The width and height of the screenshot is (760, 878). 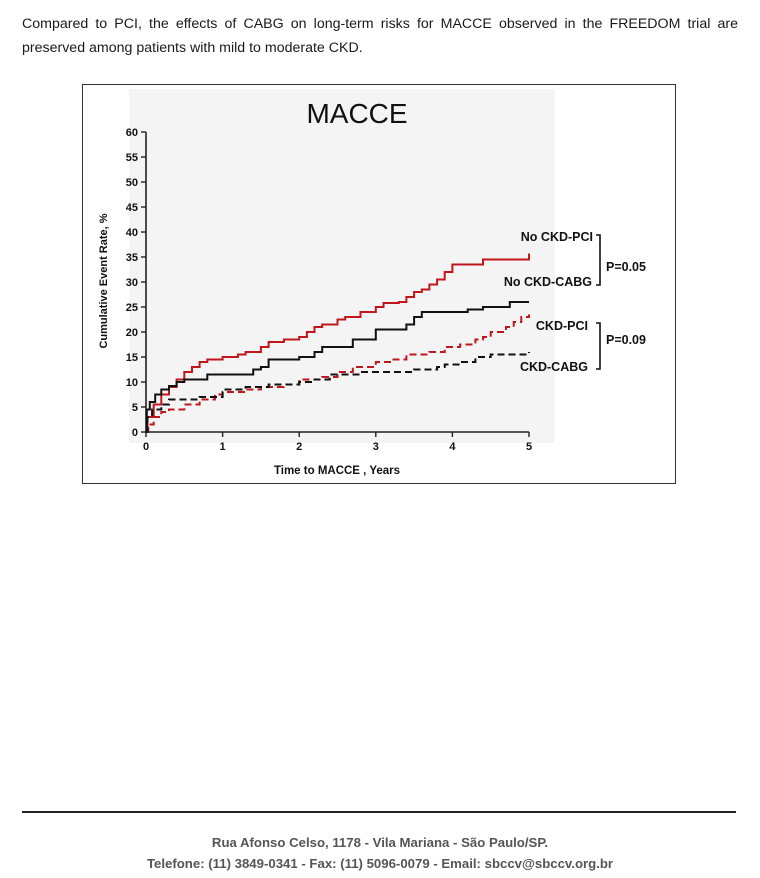 I want to click on label-no-ckd-pci: No CKD-PCI, so click(x=557, y=237).